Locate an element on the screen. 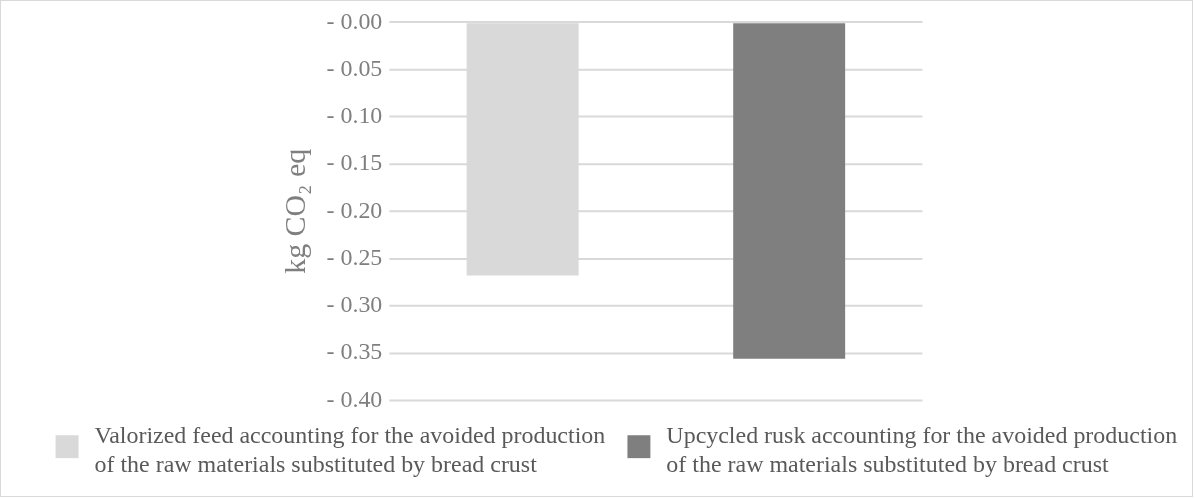 This screenshot has height=499, width=1195. y-tick-label: - 0.00 is located at coordinates (354, 20).